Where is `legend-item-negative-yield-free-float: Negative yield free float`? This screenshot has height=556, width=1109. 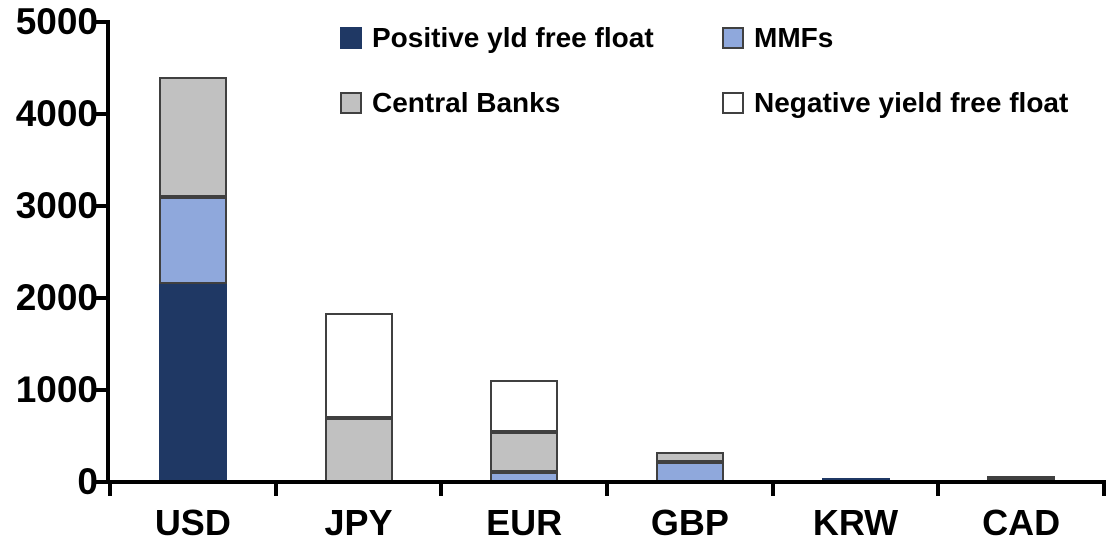
legend-item-negative-yield-free-float: Negative yield free float is located at coordinates (895, 102).